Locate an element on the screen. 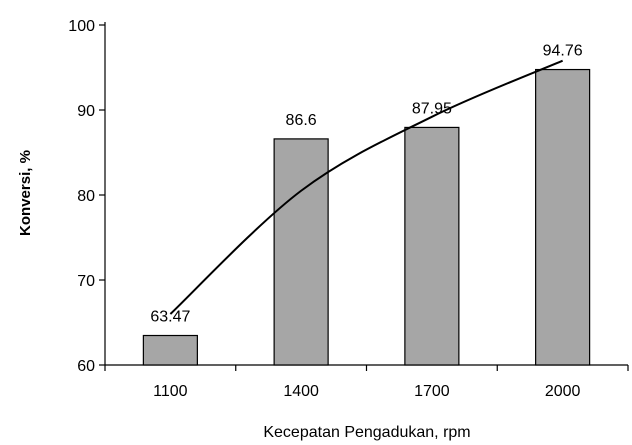  x-ticks: 1100 1400 1700 2000 is located at coordinates (366, 382).